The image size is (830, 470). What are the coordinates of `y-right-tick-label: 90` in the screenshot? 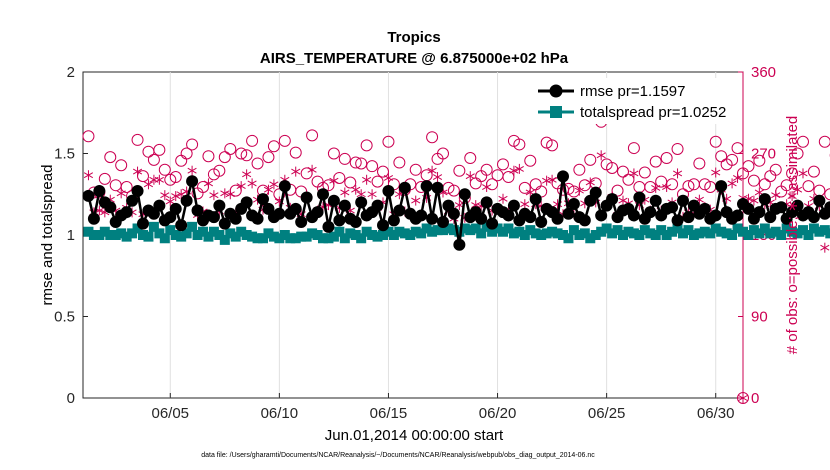 It's located at (759, 317).